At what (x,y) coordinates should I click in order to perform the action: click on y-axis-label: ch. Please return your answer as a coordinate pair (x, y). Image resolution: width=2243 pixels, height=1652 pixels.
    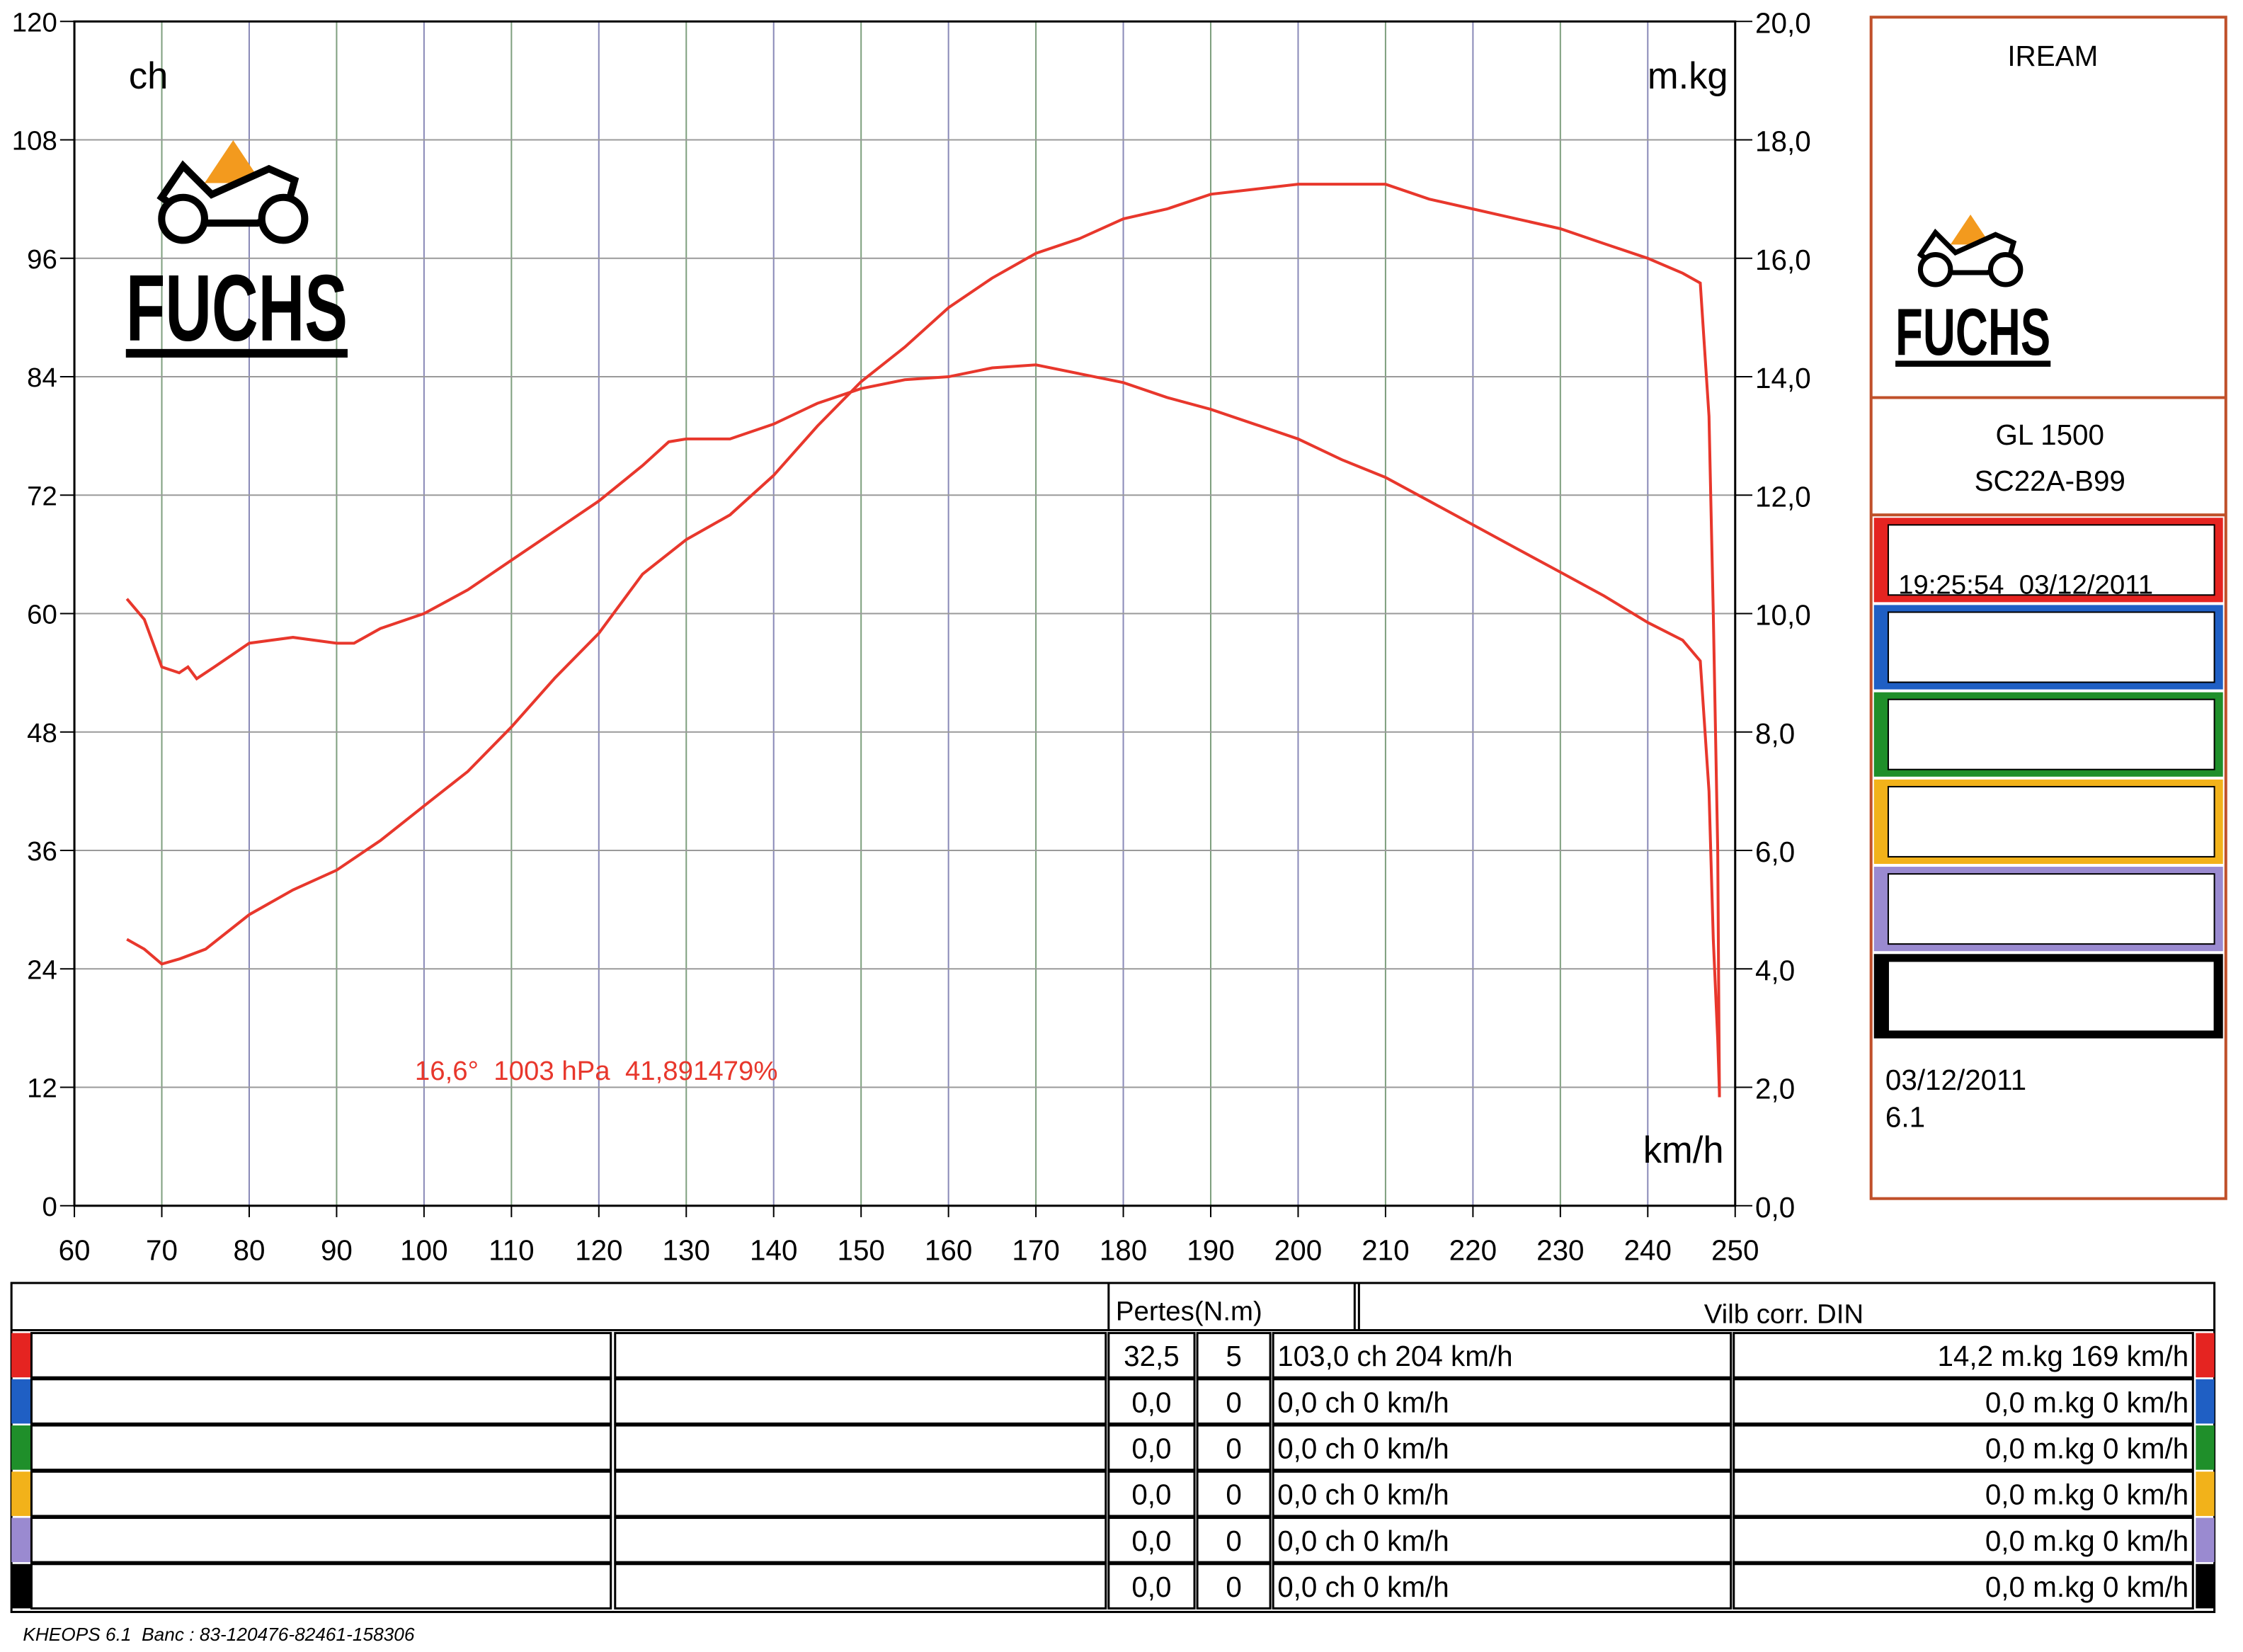
    Looking at the image, I should click on (148, 76).